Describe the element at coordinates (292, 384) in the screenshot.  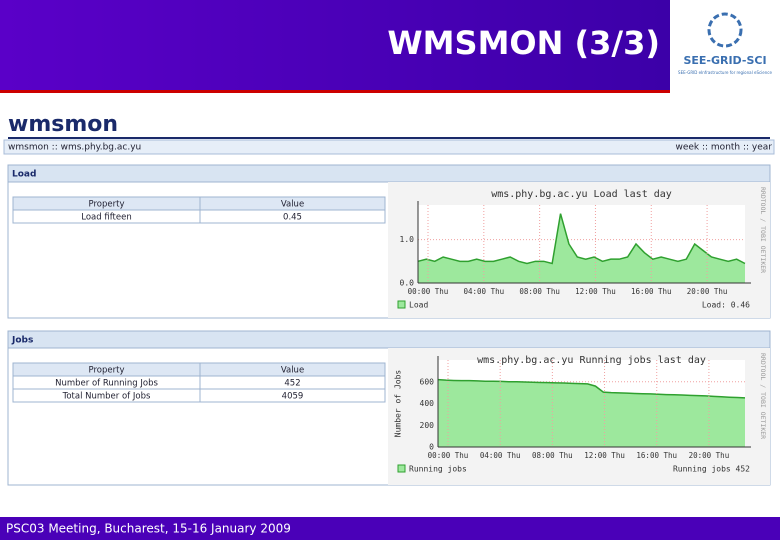
I see `table-text: 452` at that location.